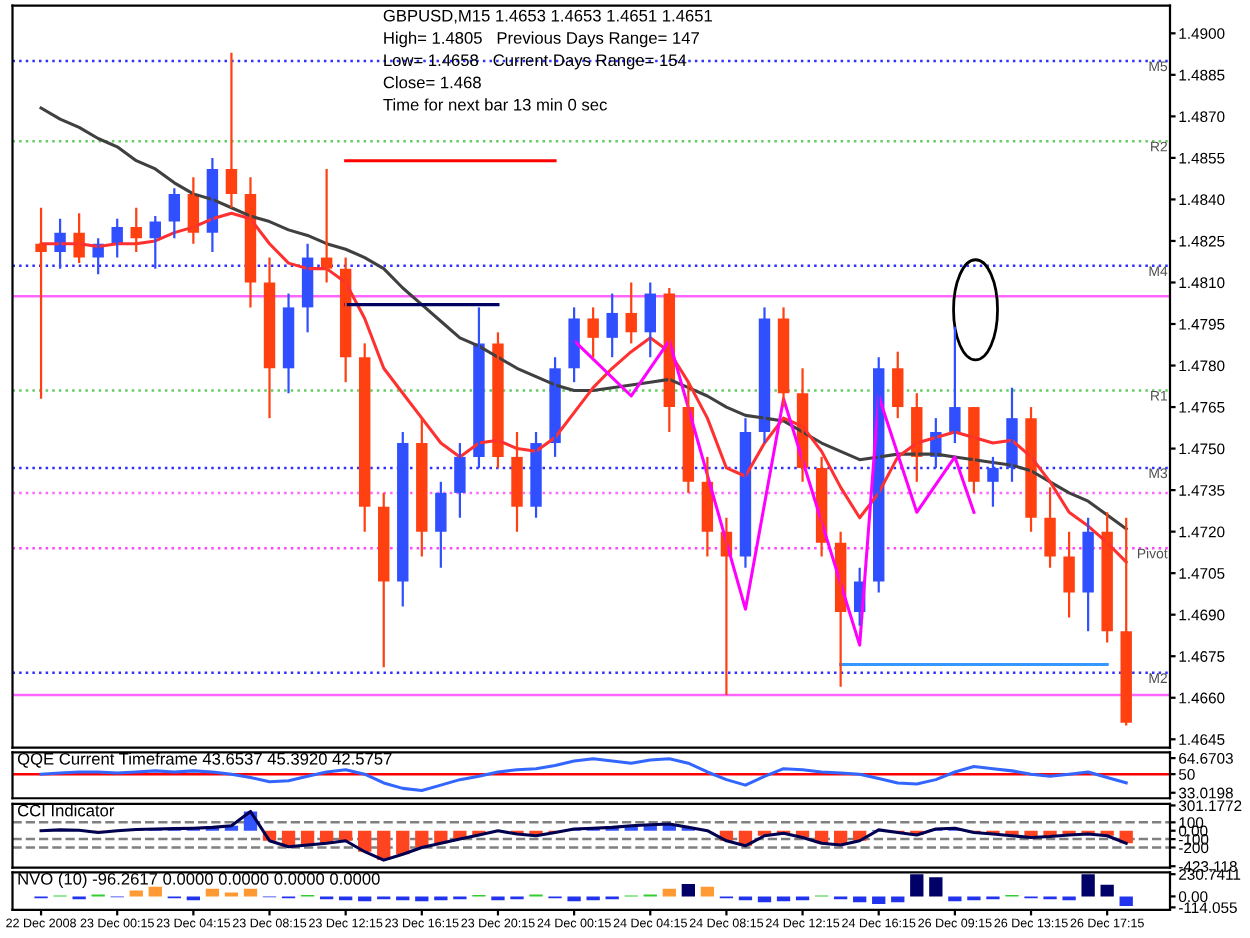  What do you see at coordinates (535, 62) in the screenshot?
I see `annotation: Low= 1.4658 Current Days Range= 154` at bounding box center [535, 62].